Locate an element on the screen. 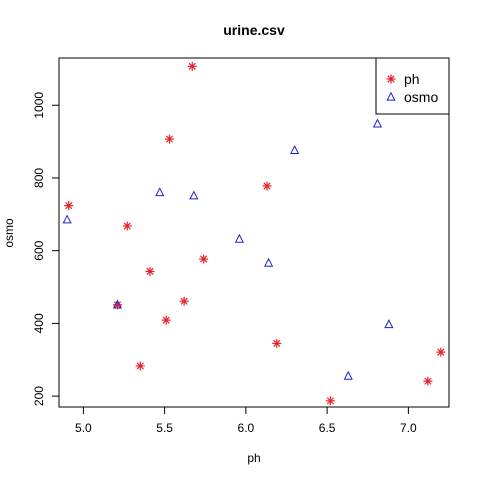  legend-marker-osmo is located at coordinates (391, 96).